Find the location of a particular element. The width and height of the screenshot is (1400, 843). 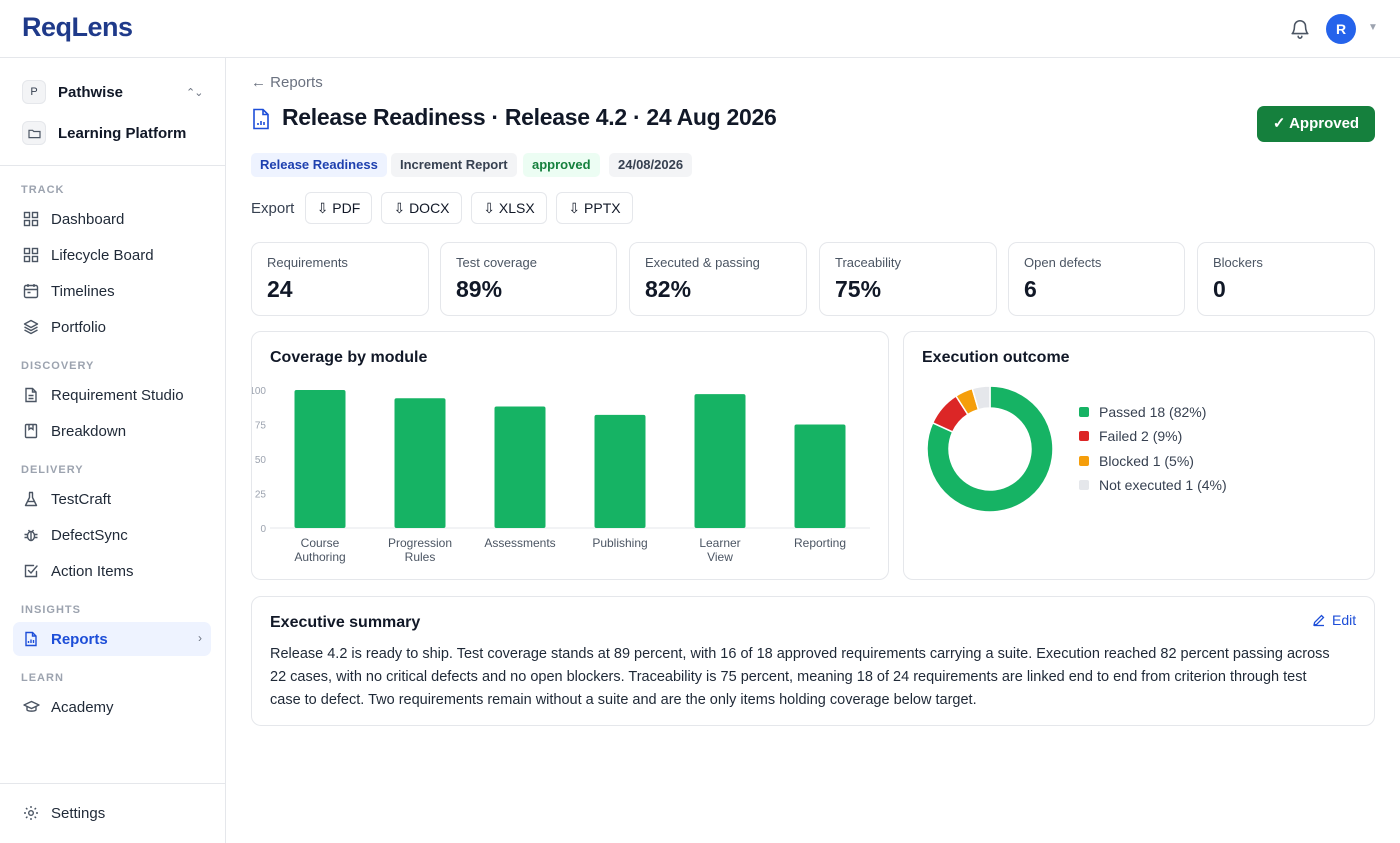

sidebar-item-label: TestCraft is located at coordinates (81, 499).